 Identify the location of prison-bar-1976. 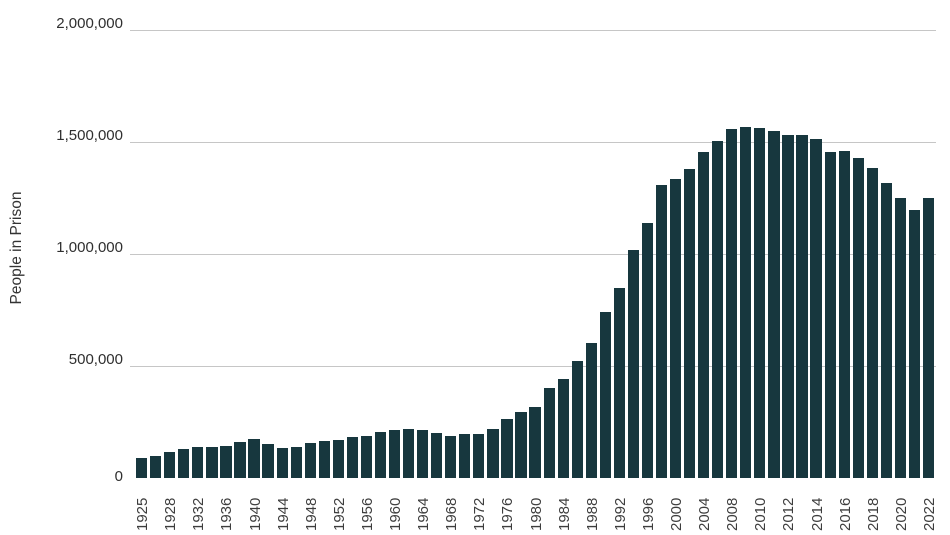
(507, 448).